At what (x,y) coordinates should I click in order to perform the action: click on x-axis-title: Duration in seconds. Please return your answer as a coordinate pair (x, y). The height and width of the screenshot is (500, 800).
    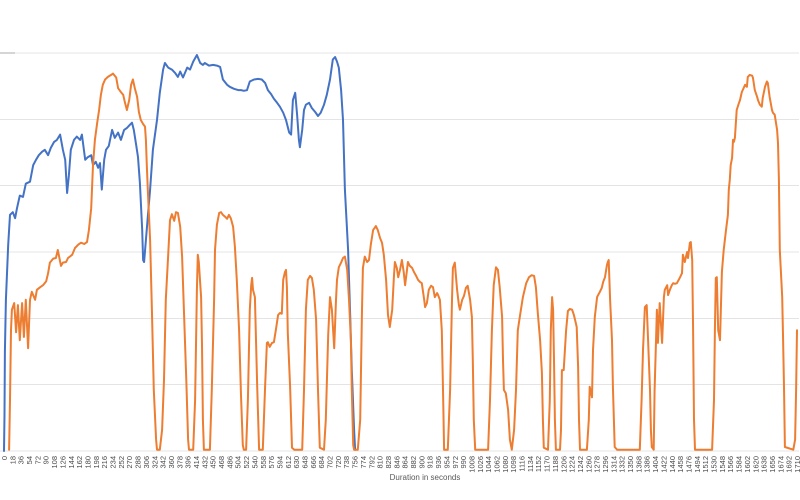
    Looking at the image, I should click on (425, 477).